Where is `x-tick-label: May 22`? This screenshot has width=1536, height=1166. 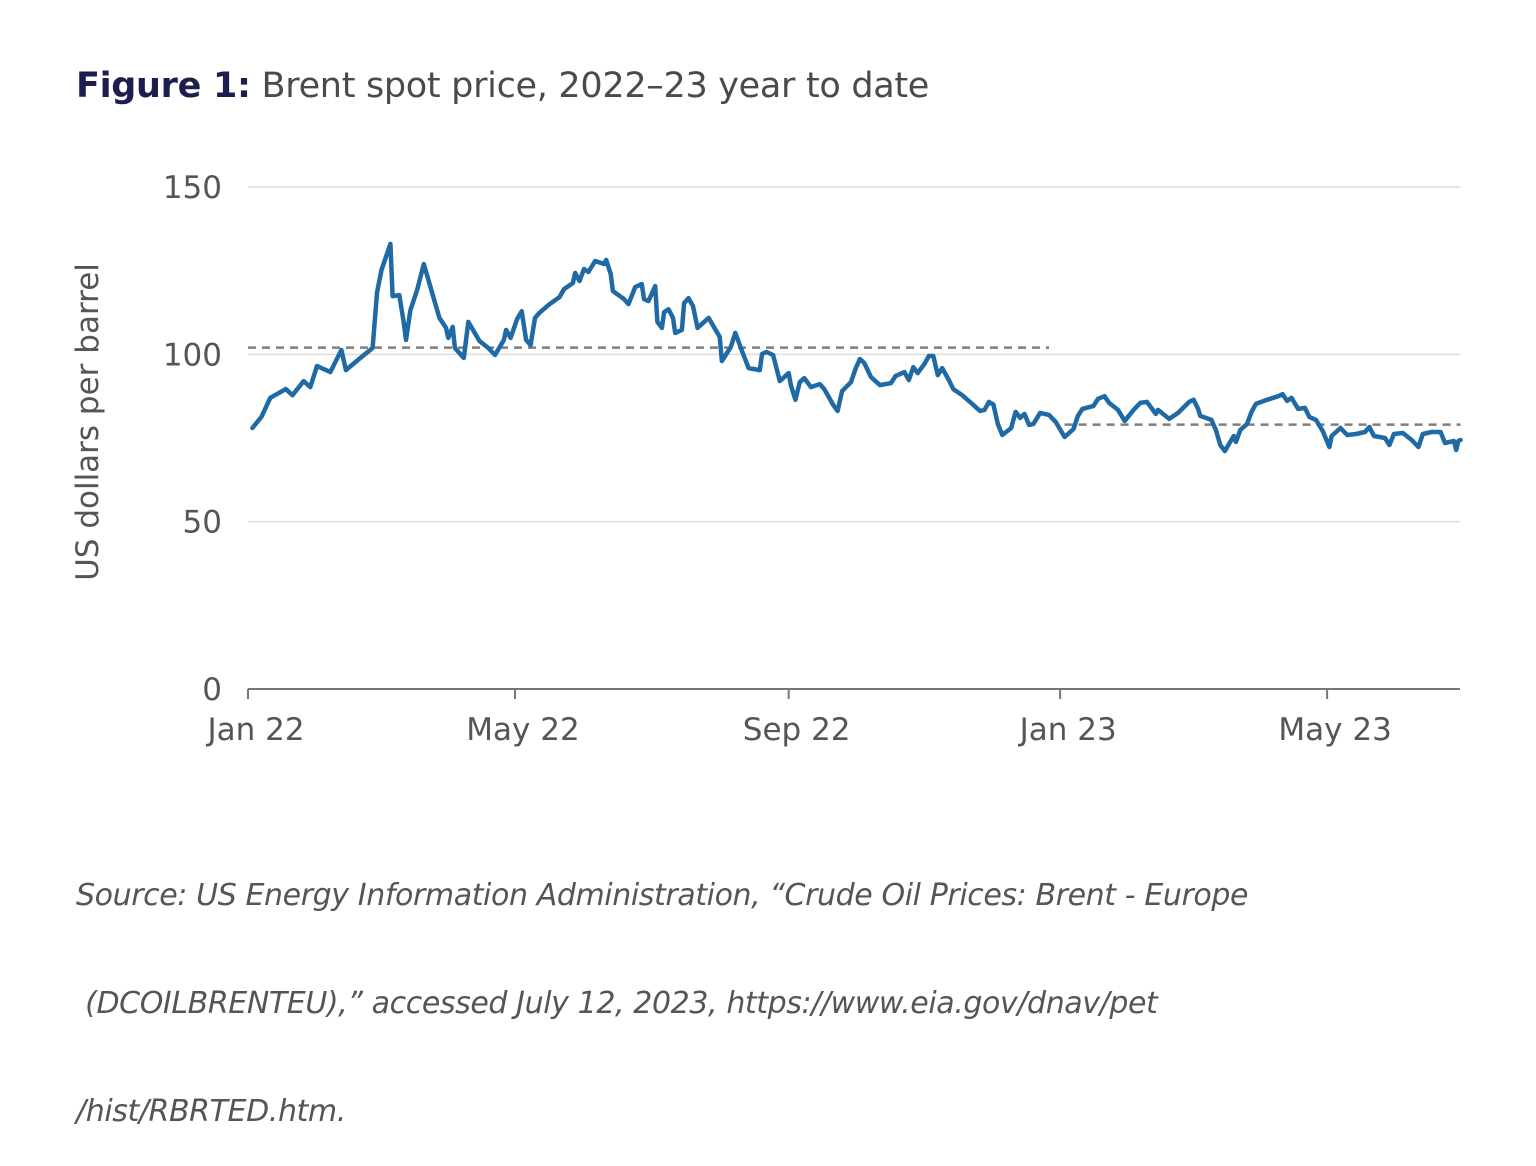 x-tick-label: May 22 is located at coordinates (522, 730).